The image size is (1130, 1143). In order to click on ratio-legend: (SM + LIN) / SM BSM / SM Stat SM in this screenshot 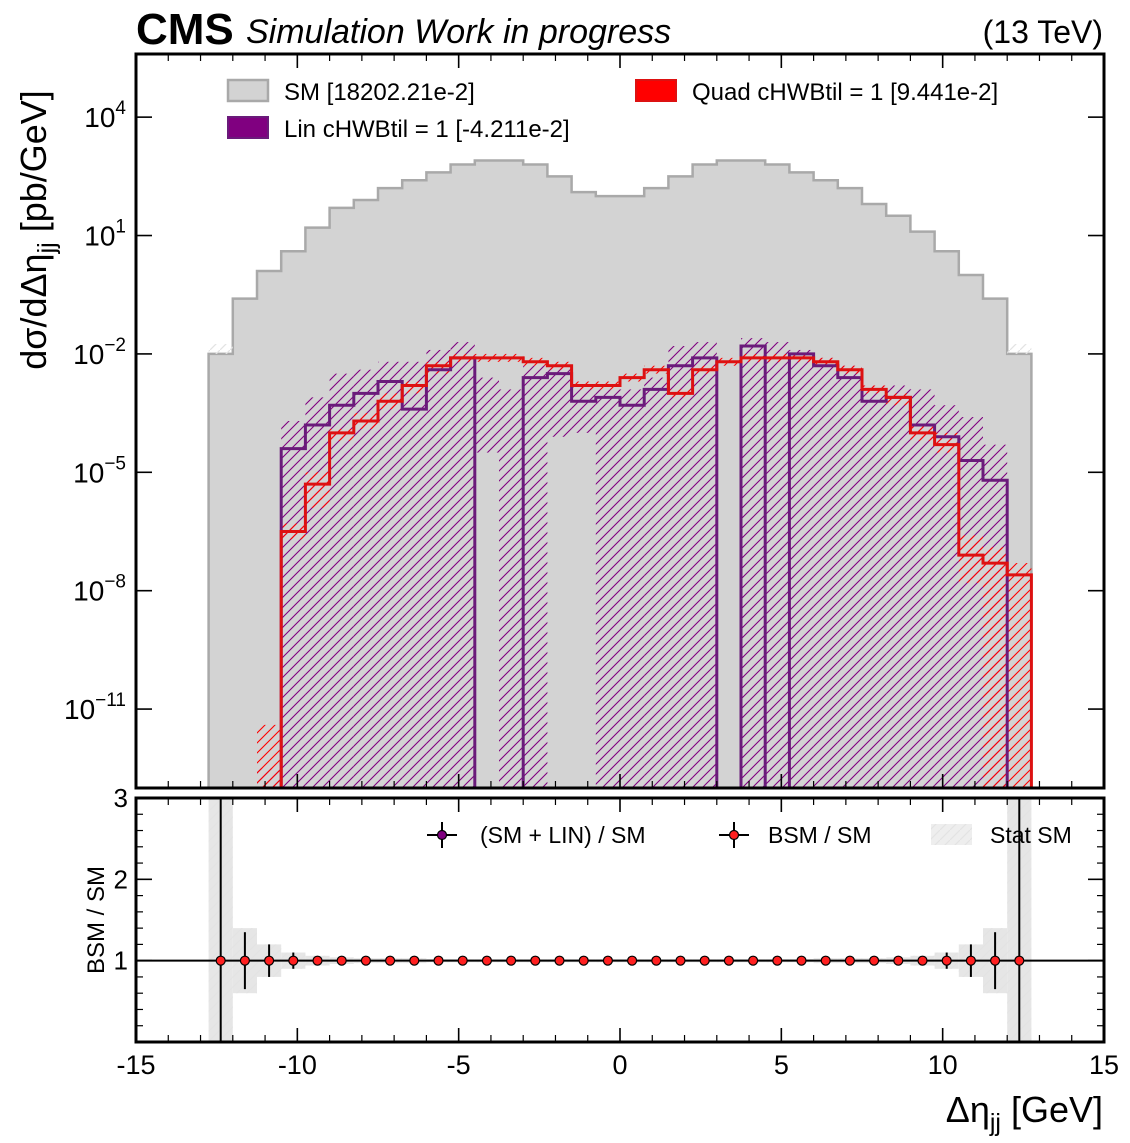, I will do `click(749, 835)`.